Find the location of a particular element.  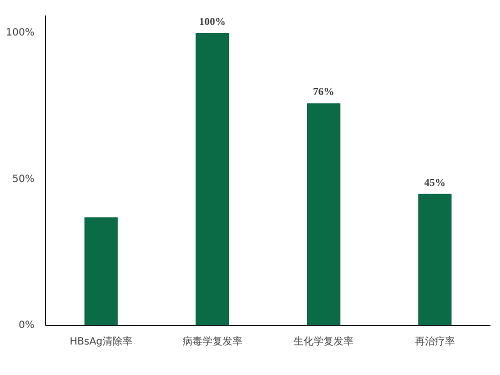

x-tick-label: 生化学复发率 is located at coordinates (324, 342).